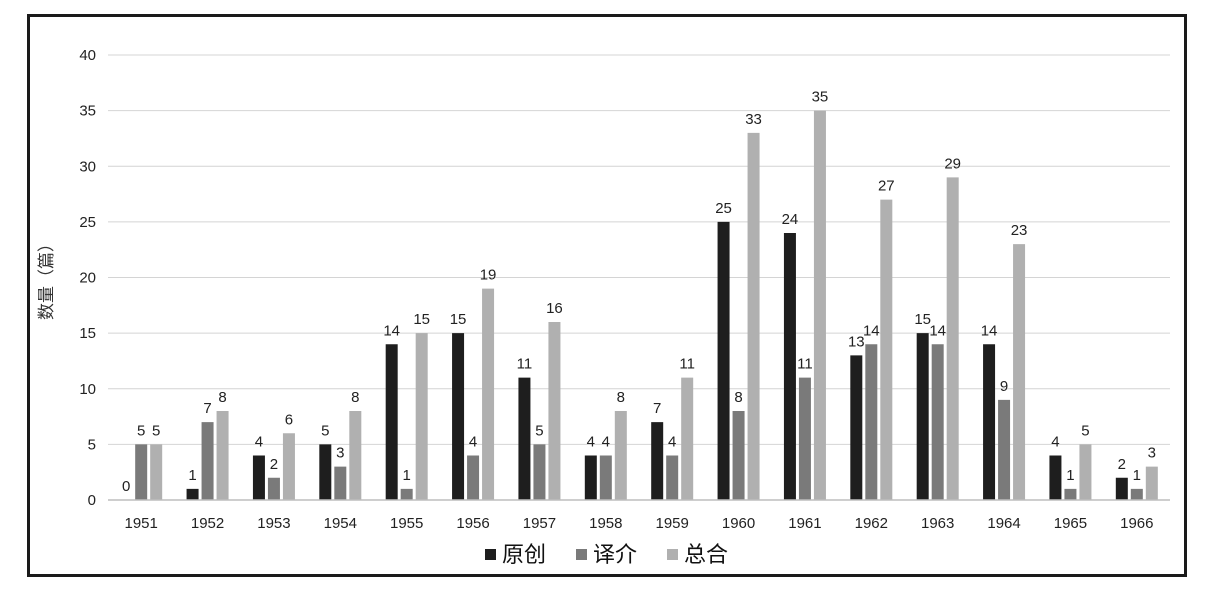  Describe the element at coordinates (222, 397) in the screenshot. I see `data-label-1952-series-2: 8` at that location.